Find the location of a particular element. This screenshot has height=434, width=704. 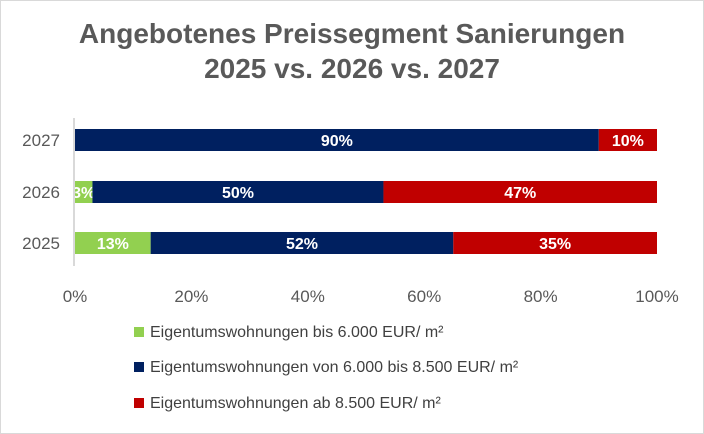

data-label: 35% is located at coordinates (555, 244).